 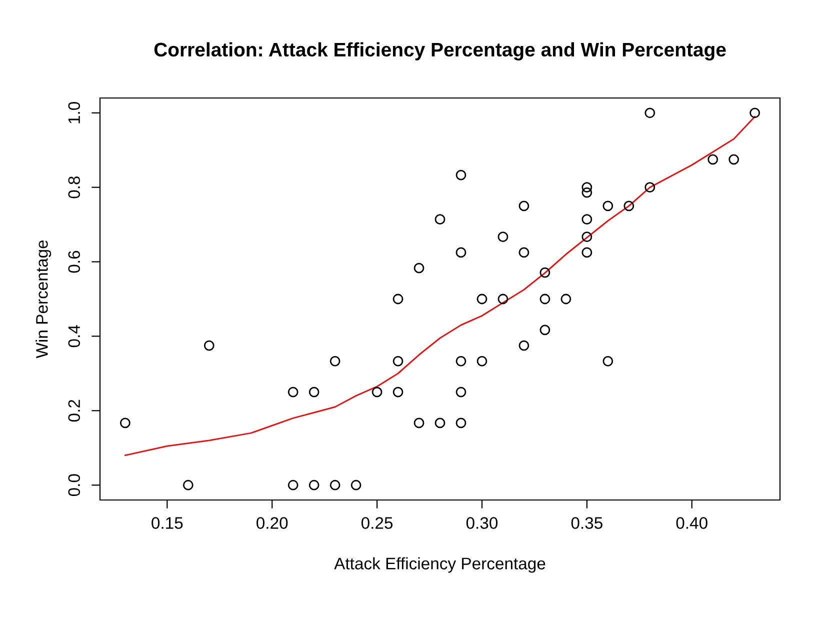 I want to click on y-tick-label: 1.0, so click(x=74, y=113).